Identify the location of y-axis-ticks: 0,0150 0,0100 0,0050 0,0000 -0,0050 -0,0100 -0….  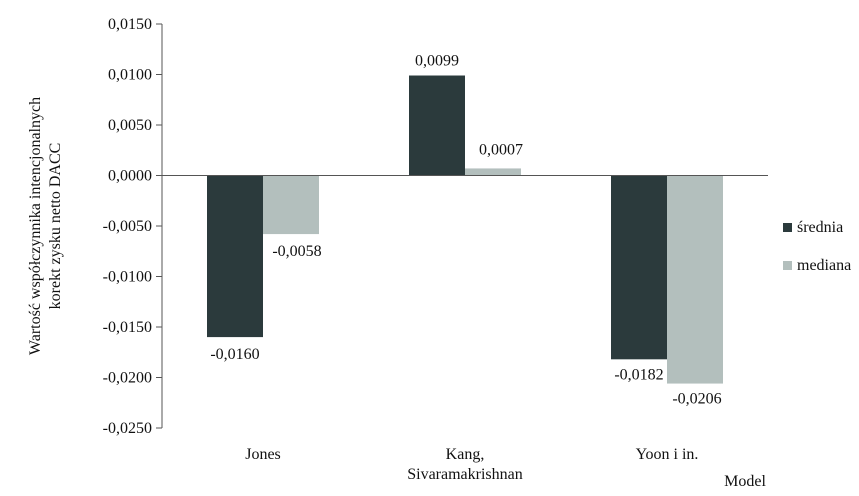
(132, 226).